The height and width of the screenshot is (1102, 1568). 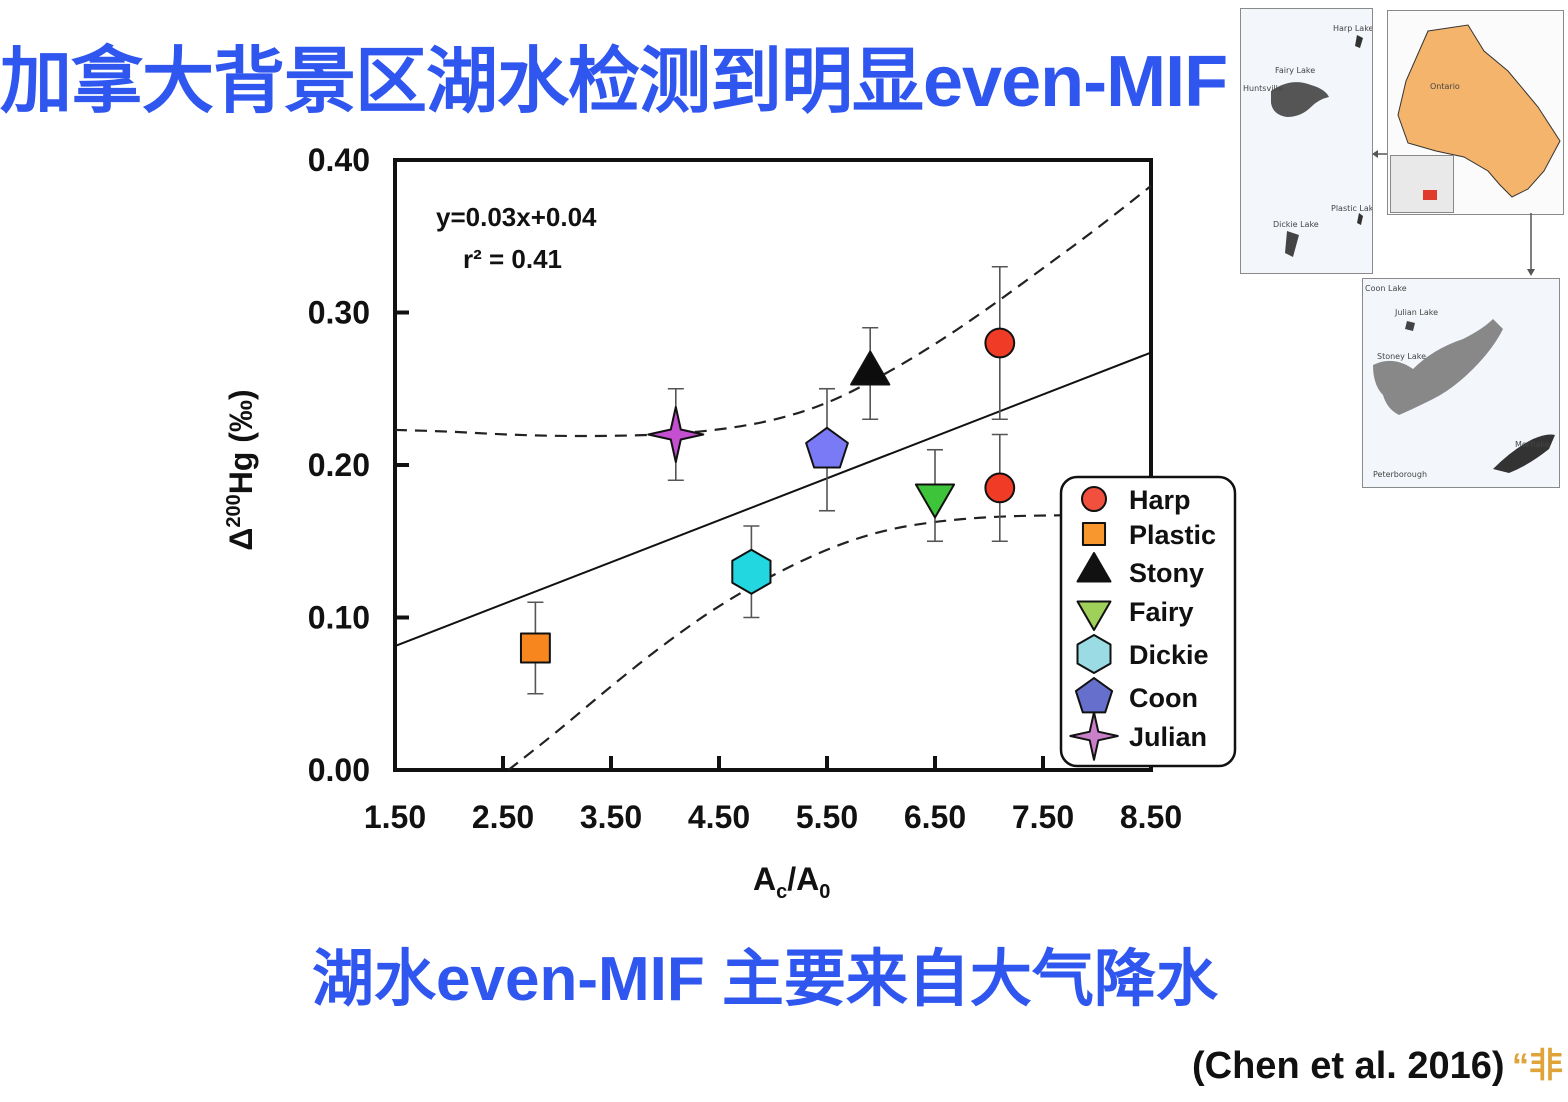 What do you see at coordinates (773, 311) in the screenshot?
I see `confidence-band-upper` at bounding box center [773, 311].